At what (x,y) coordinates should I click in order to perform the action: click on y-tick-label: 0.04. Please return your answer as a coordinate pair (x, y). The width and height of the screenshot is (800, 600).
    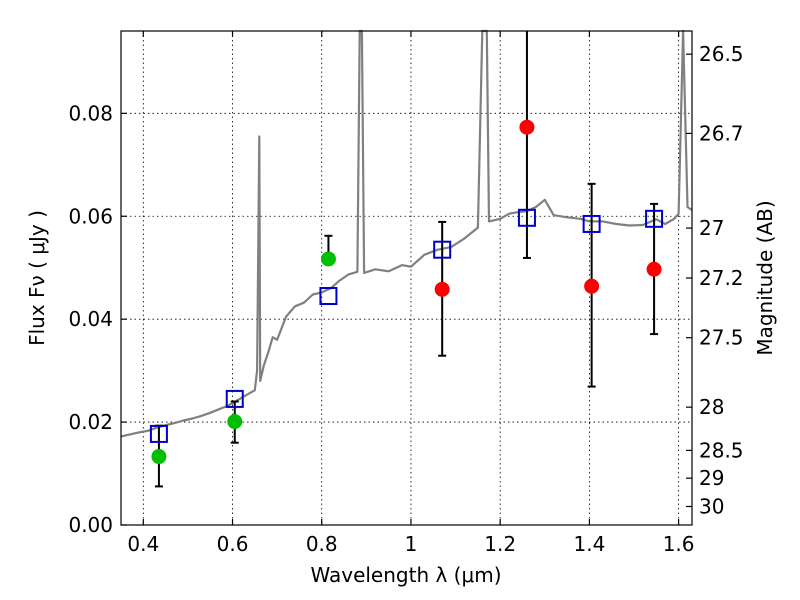
    Looking at the image, I should click on (90, 319).